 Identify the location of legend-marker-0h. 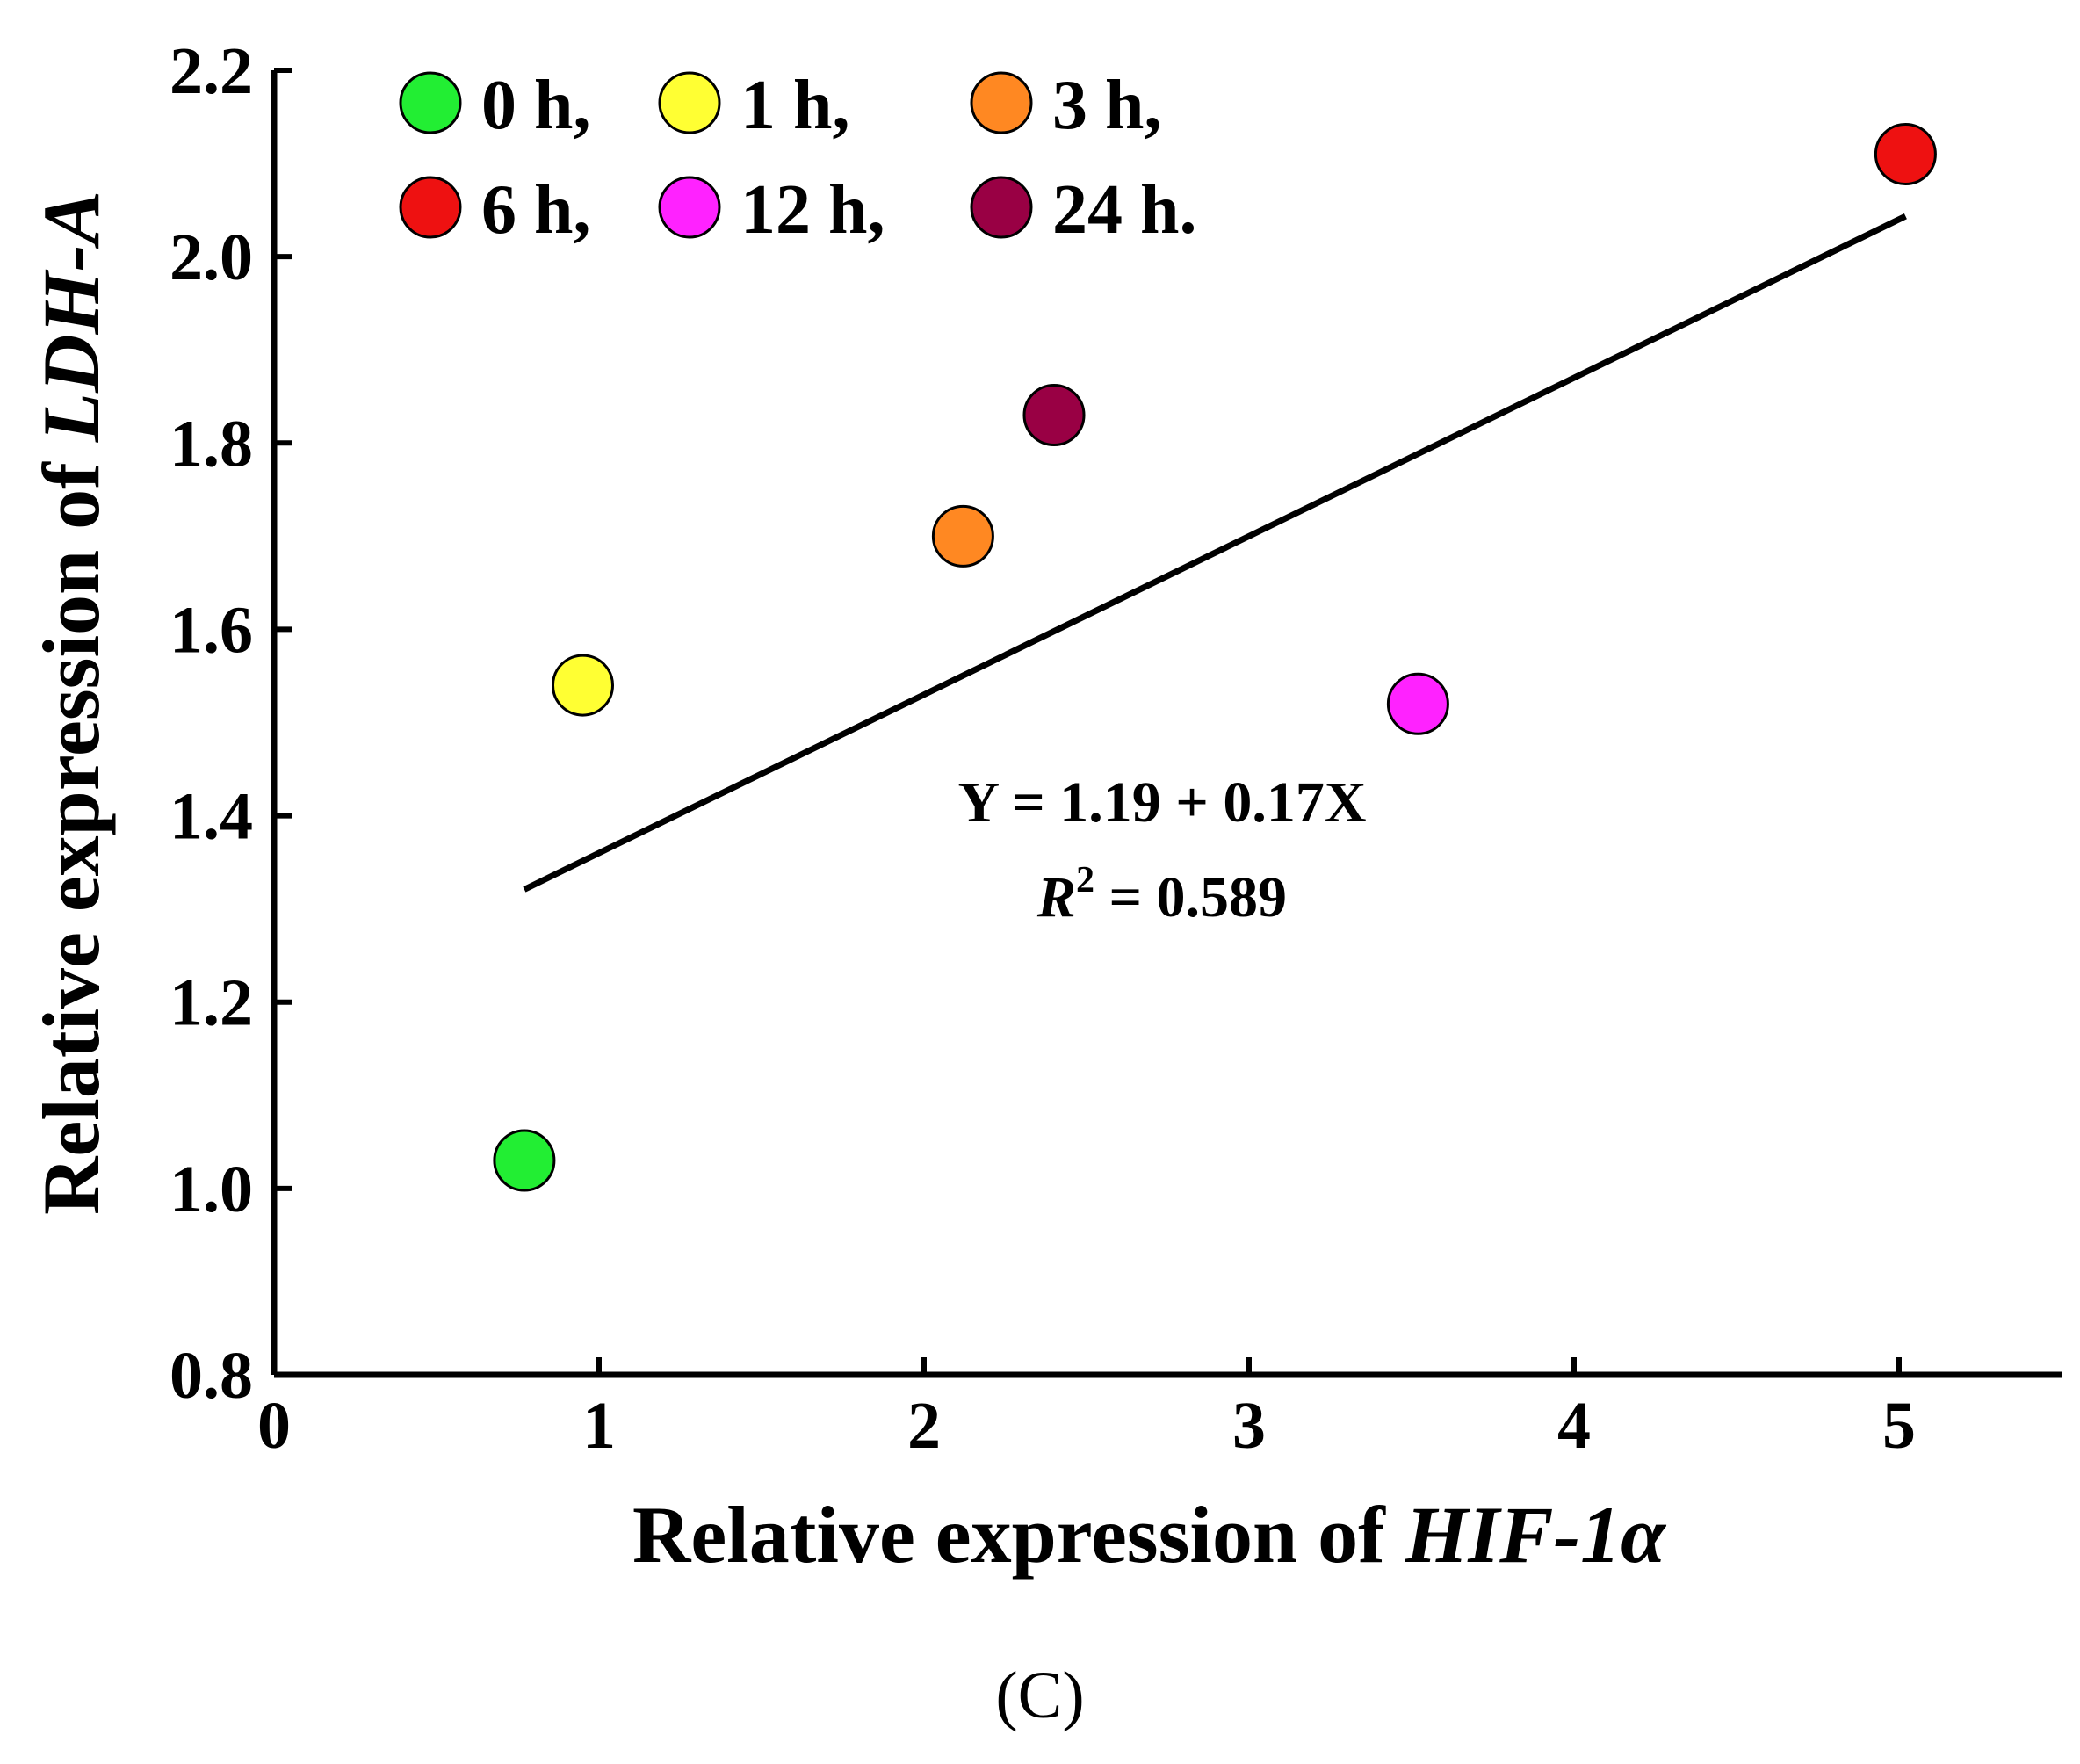
(430, 102).